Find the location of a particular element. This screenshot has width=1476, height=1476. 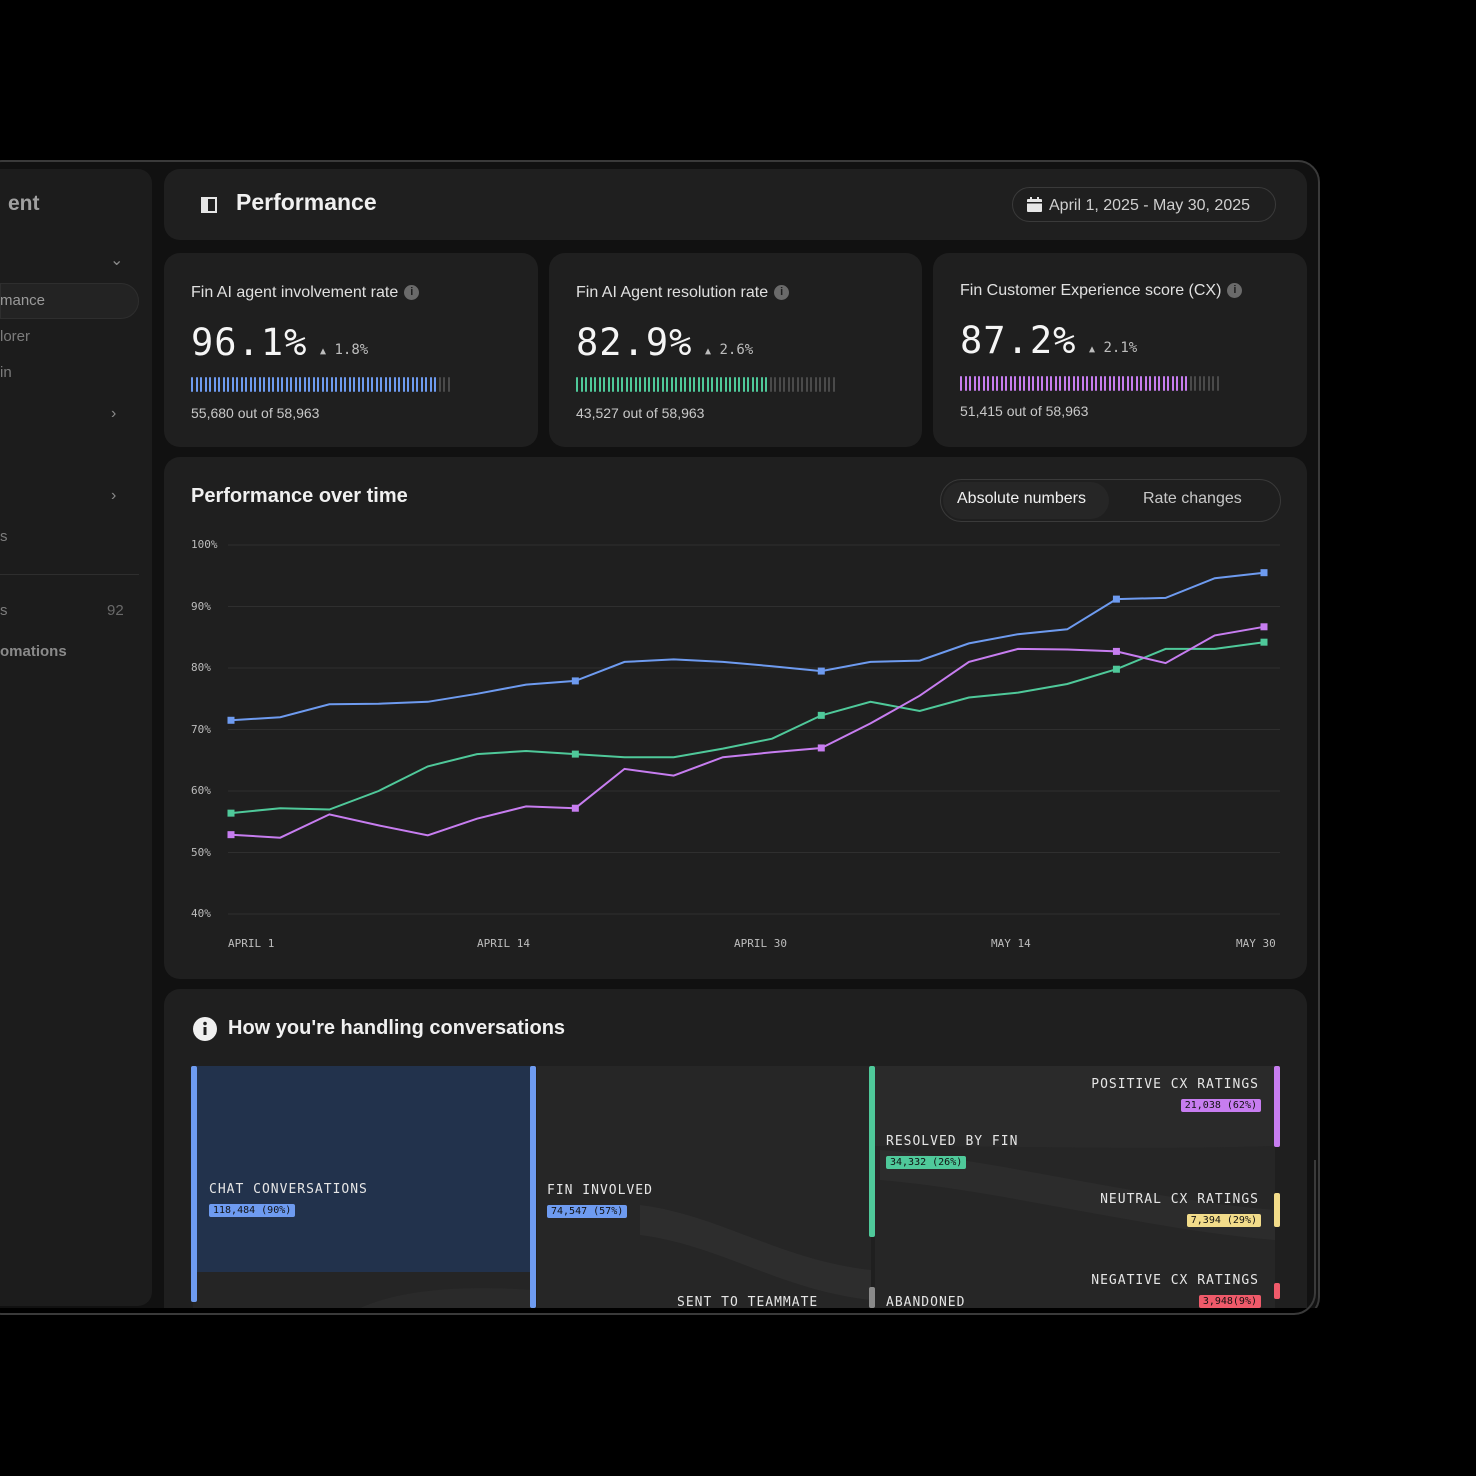

metric-subtext: 43,527 out of 58,963 is located at coordinates (640, 413).